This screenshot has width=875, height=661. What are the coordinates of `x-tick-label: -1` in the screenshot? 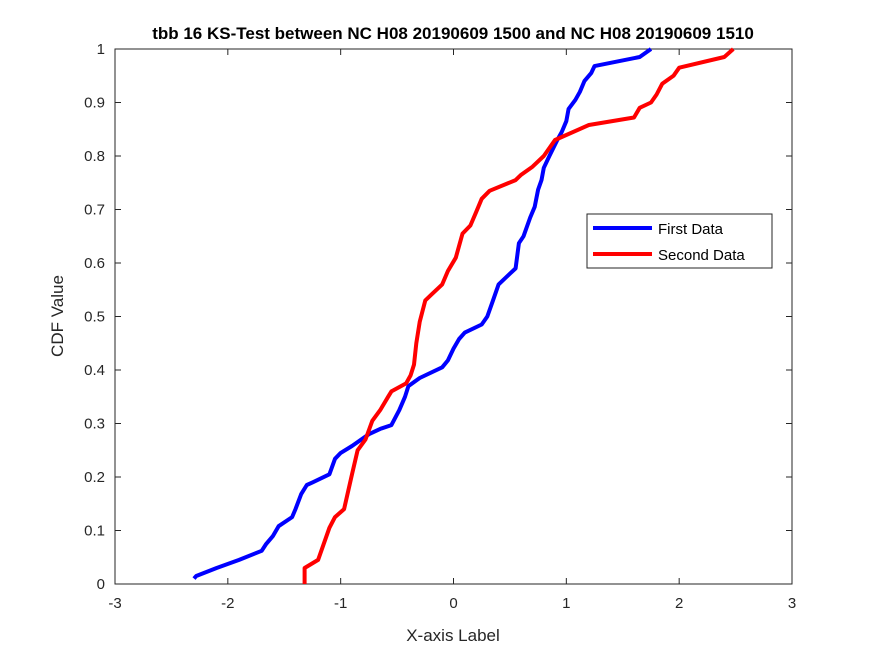 It's located at (340, 603).